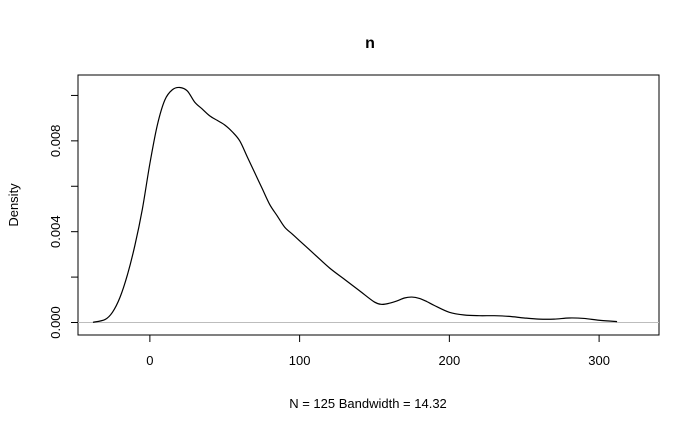  Describe the element at coordinates (55, 141) in the screenshot. I see `y-tick-label: 0.008` at that location.